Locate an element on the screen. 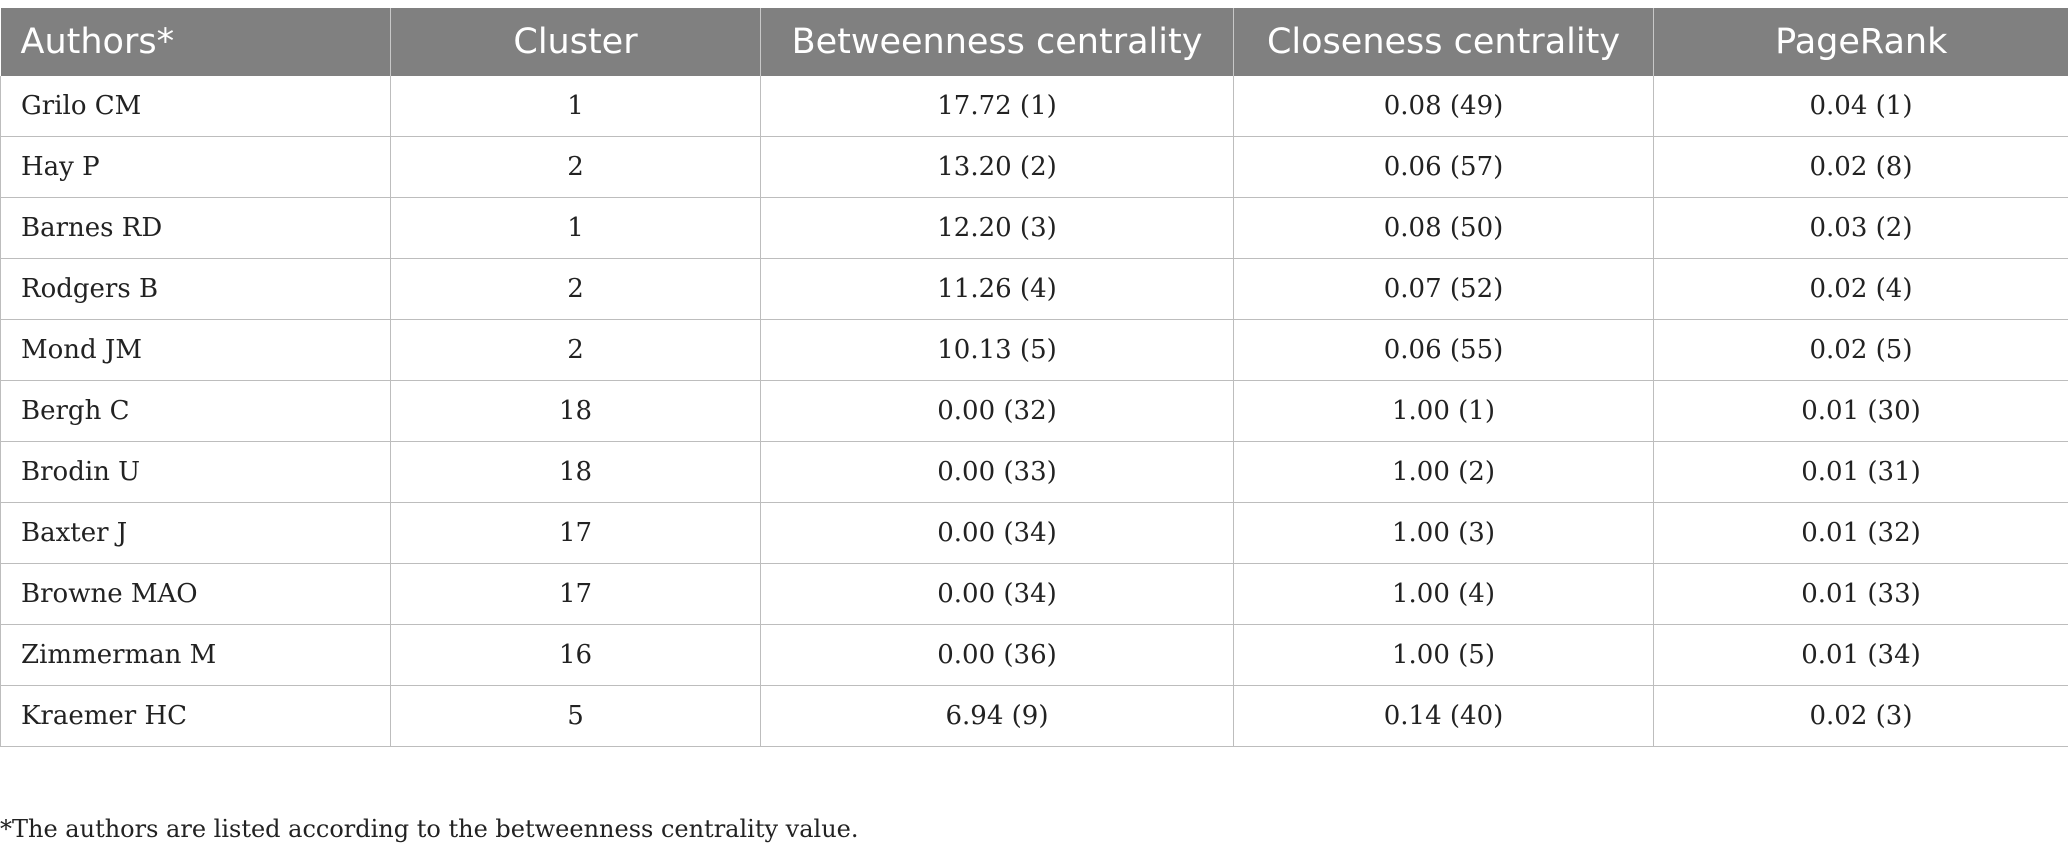 The width and height of the screenshot is (2068, 861). cell-author: Browne MAO is located at coordinates (195, 594).